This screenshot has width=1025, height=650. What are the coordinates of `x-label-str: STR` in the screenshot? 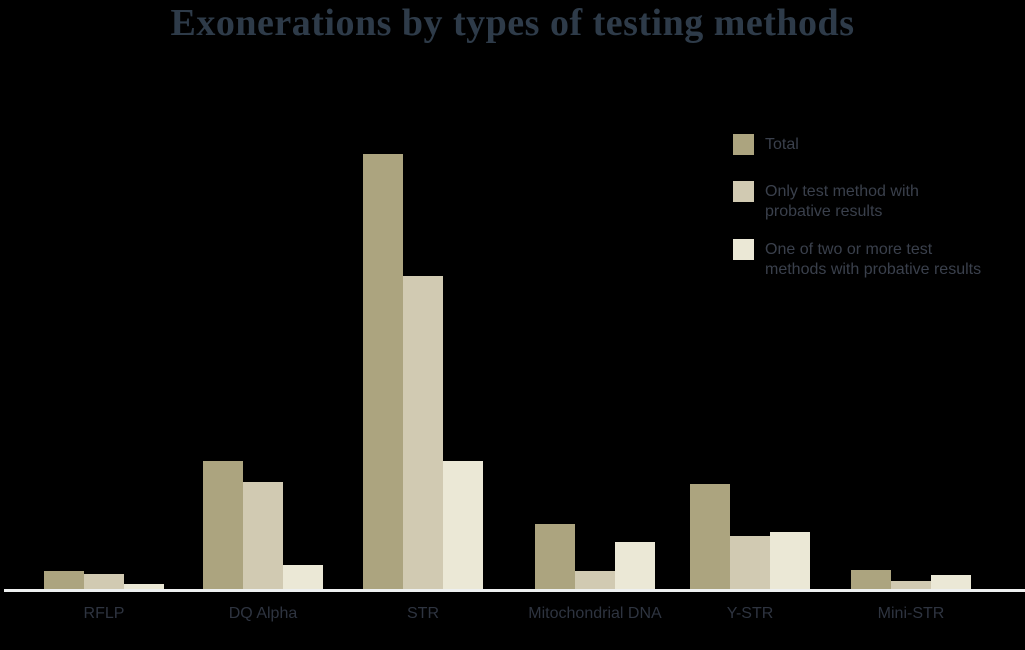 It's located at (423, 613).